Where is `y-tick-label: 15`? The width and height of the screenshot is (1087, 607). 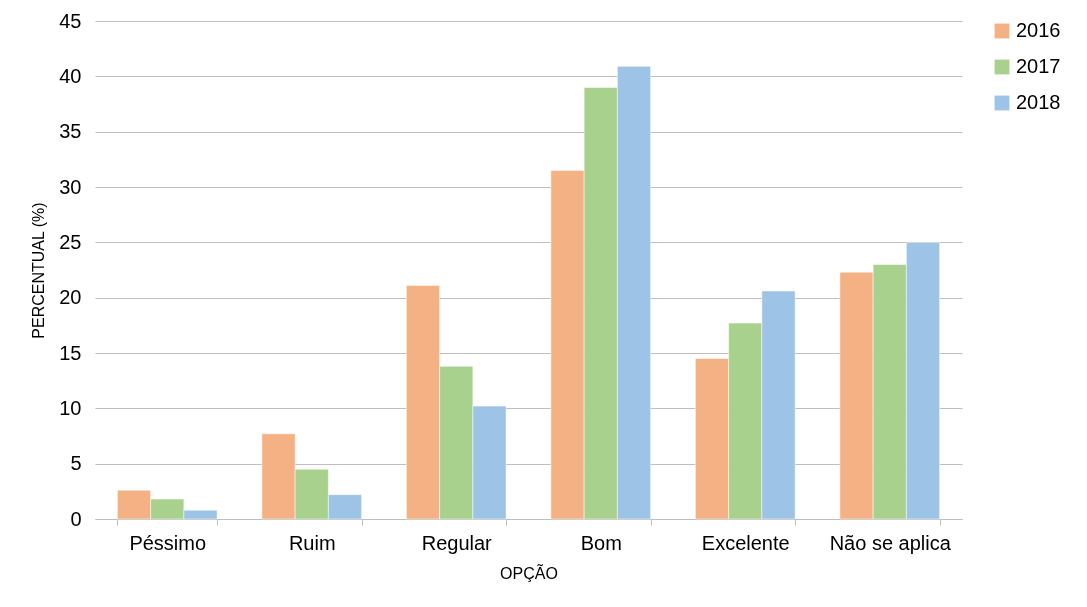 y-tick-label: 15 is located at coordinates (70, 352).